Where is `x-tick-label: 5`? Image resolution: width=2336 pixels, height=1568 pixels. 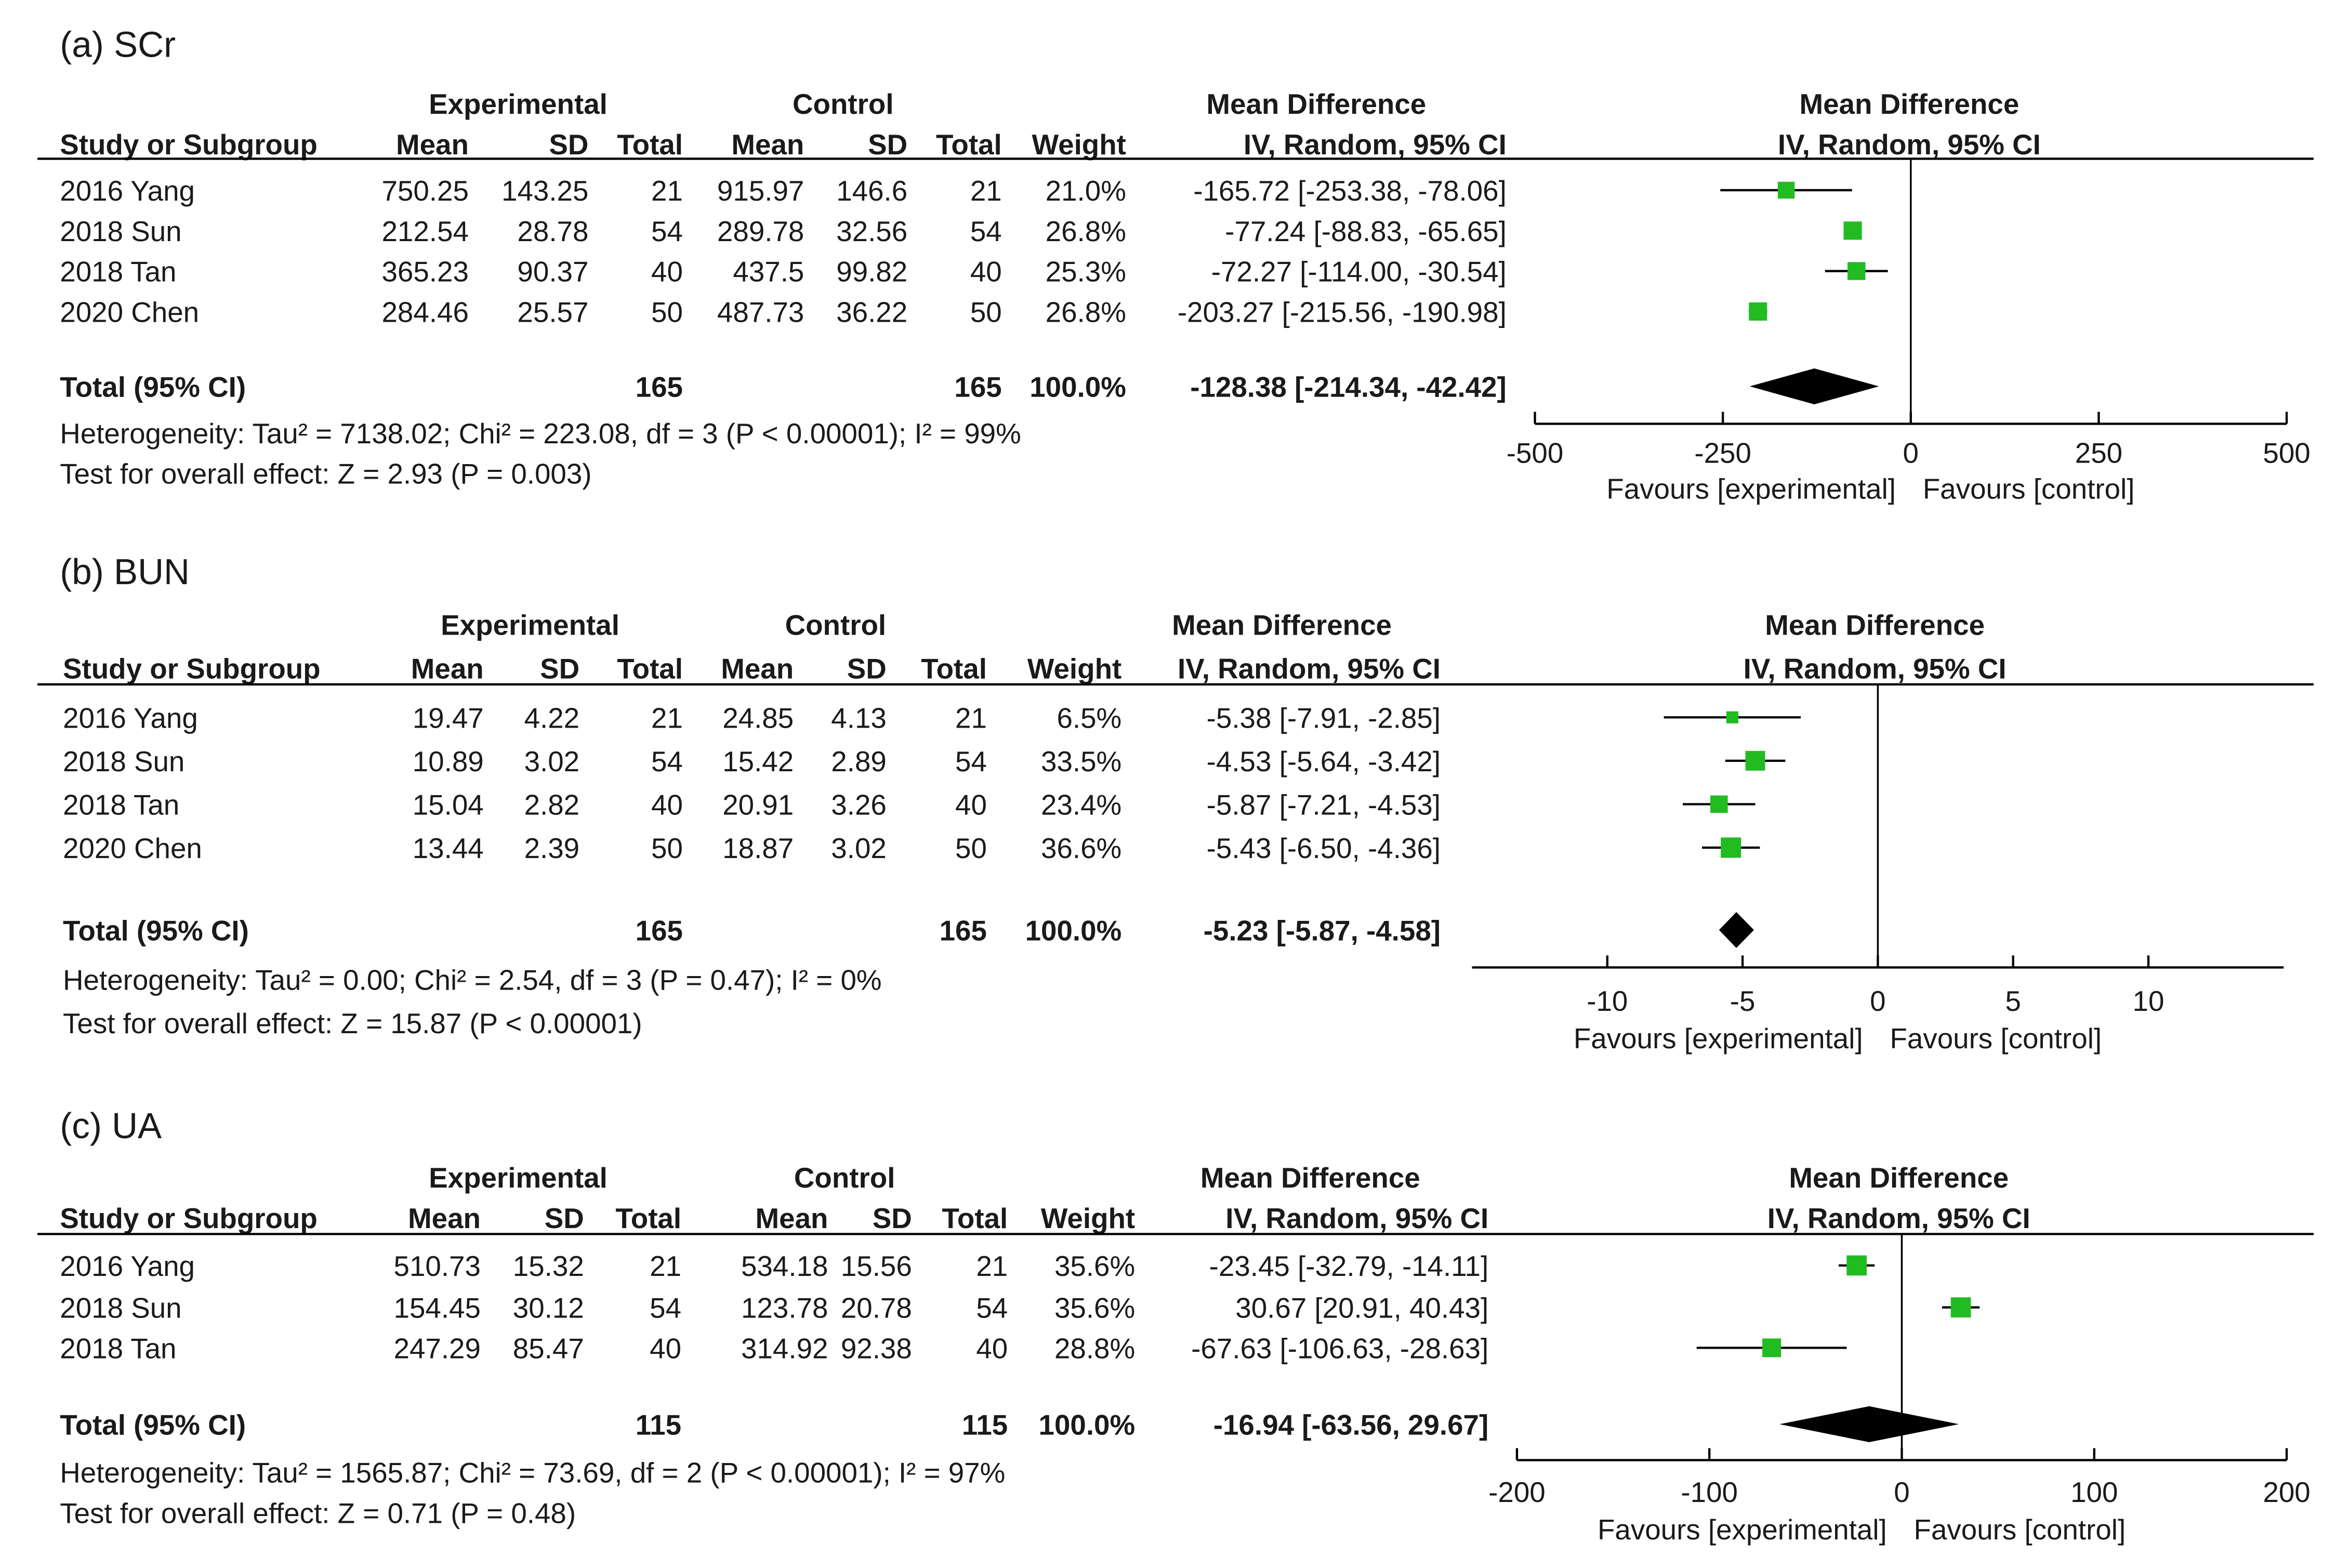 x-tick-label: 5 is located at coordinates (2013, 1001).